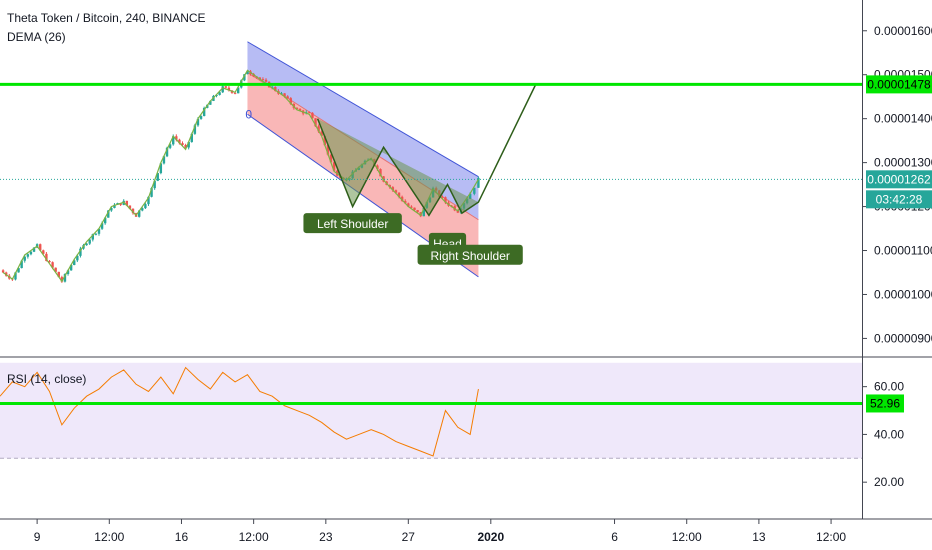 This screenshot has width=932, height=550. Describe the element at coordinates (903, 31) in the screenshot. I see `price-tick-label: 0.00001600` at that location.